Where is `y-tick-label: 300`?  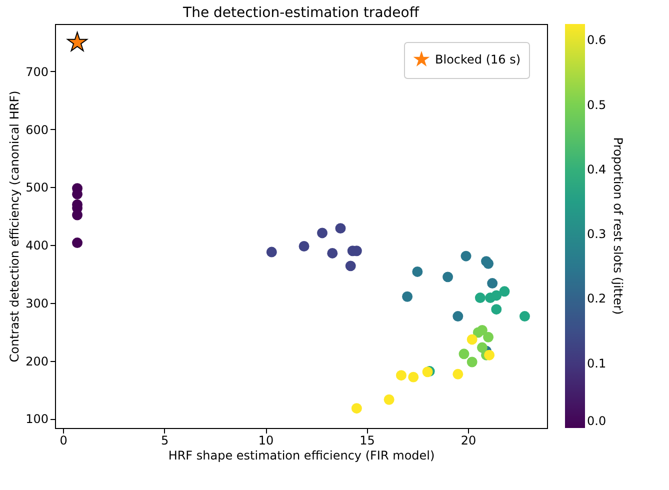
y-tick-label: 300 is located at coordinates (37, 303).